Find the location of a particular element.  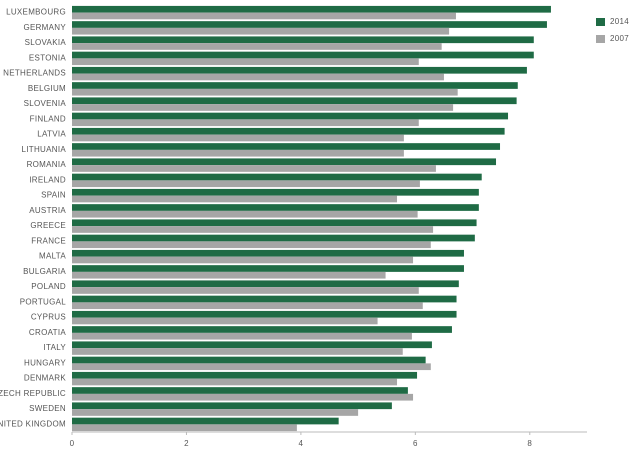

legend-label: 2014 is located at coordinates (619, 21).